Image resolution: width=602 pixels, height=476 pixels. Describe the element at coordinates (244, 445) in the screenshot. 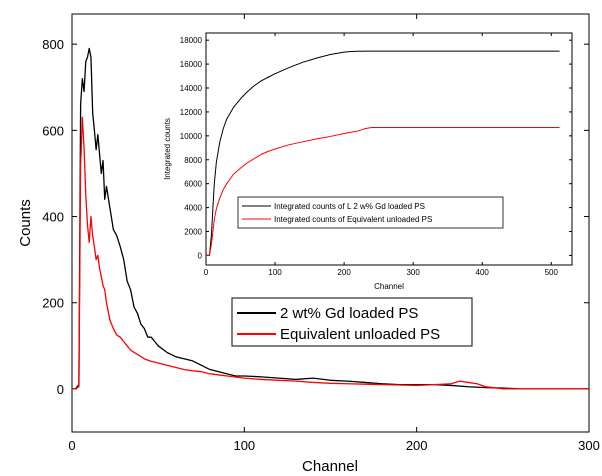

I see `main-x-tick-label: 100` at that location.